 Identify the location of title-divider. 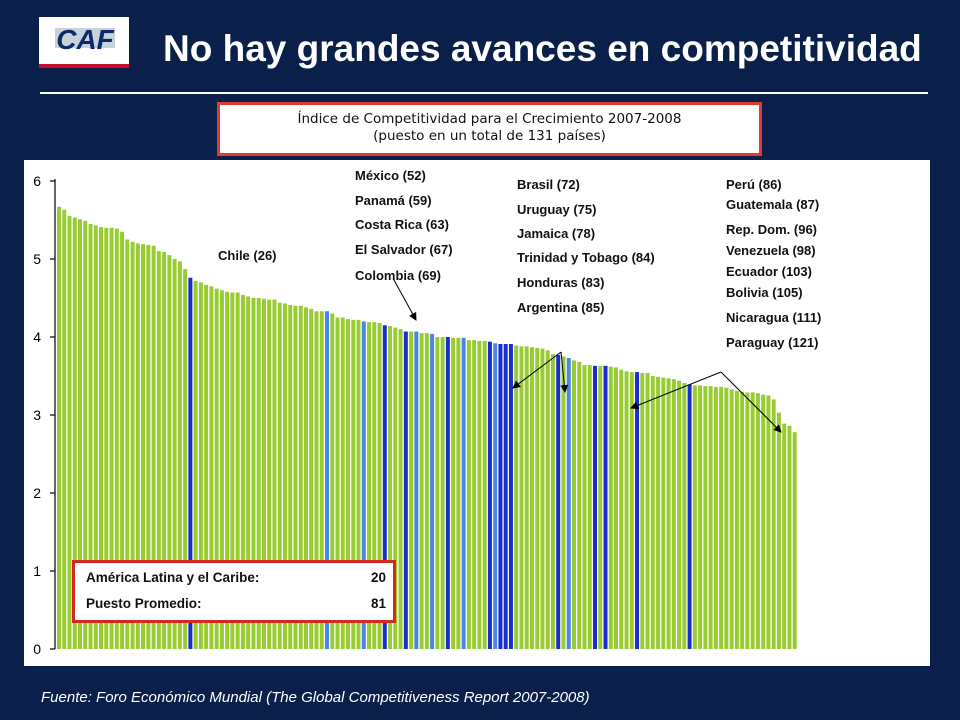
(484, 93).